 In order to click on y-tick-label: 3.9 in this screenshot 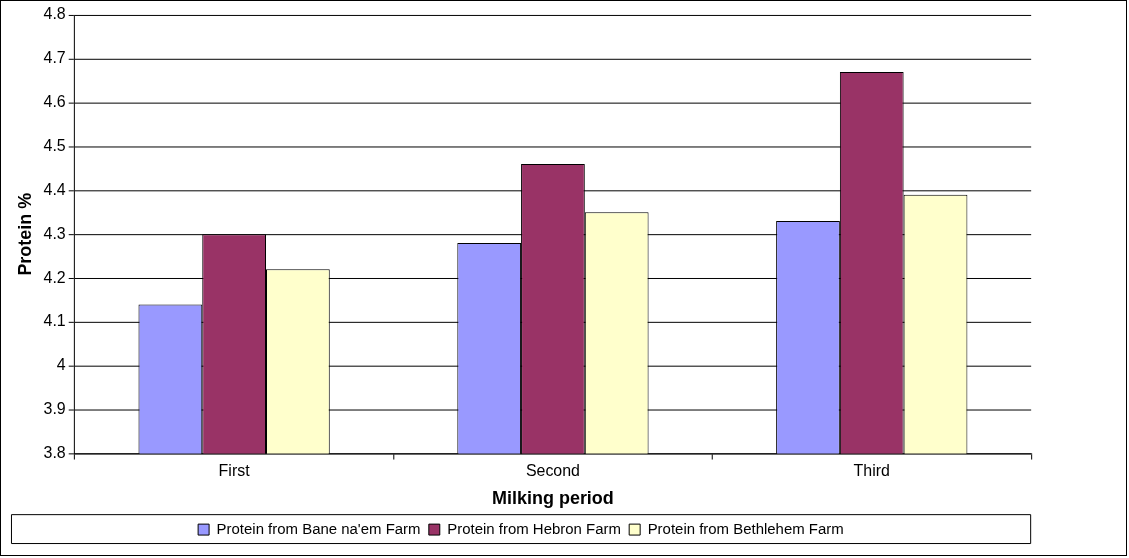, I will do `click(54, 409)`.